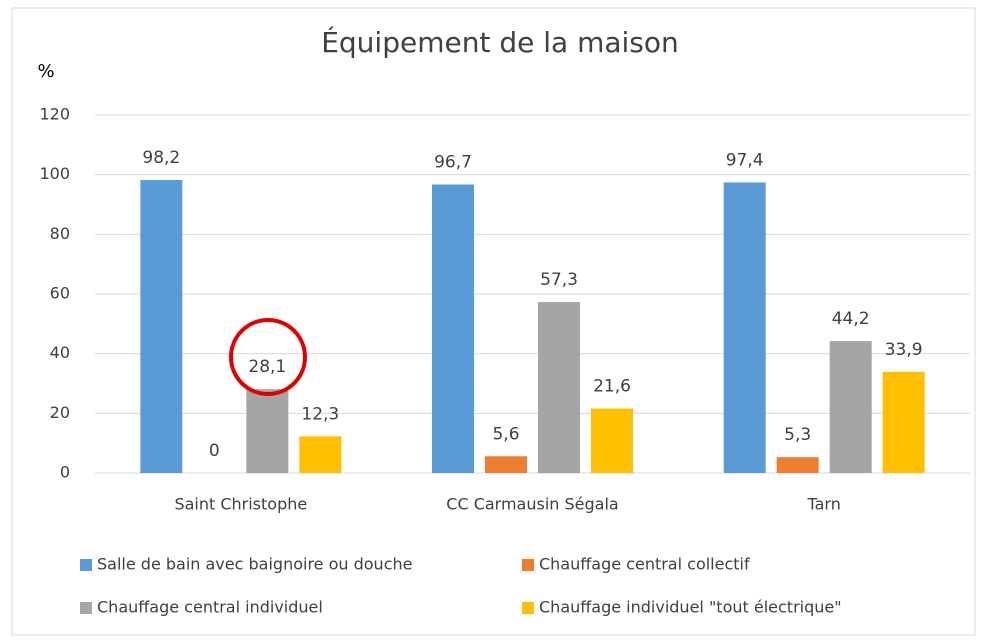 The height and width of the screenshot is (643, 990). I want to click on data-label: 57,3, so click(559, 280).